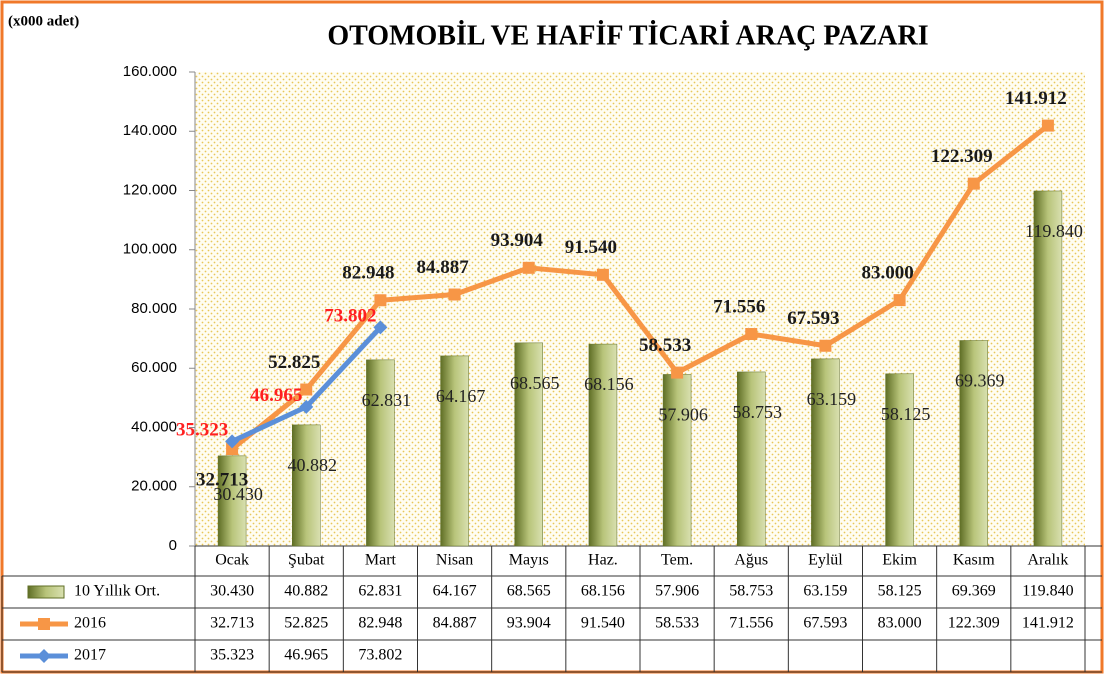  What do you see at coordinates (232, 623) in the screenshot?
I see `table-cell: 32.713` at bounding box center [232, 623].